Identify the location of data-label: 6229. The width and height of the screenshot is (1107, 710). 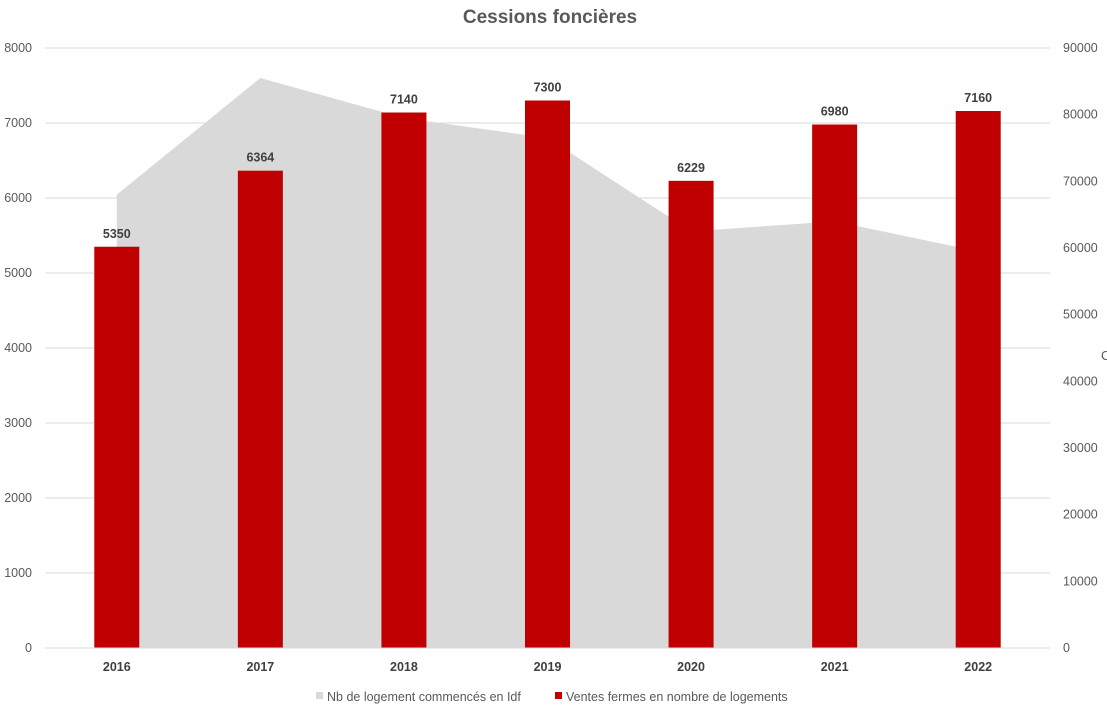
(691, 168).